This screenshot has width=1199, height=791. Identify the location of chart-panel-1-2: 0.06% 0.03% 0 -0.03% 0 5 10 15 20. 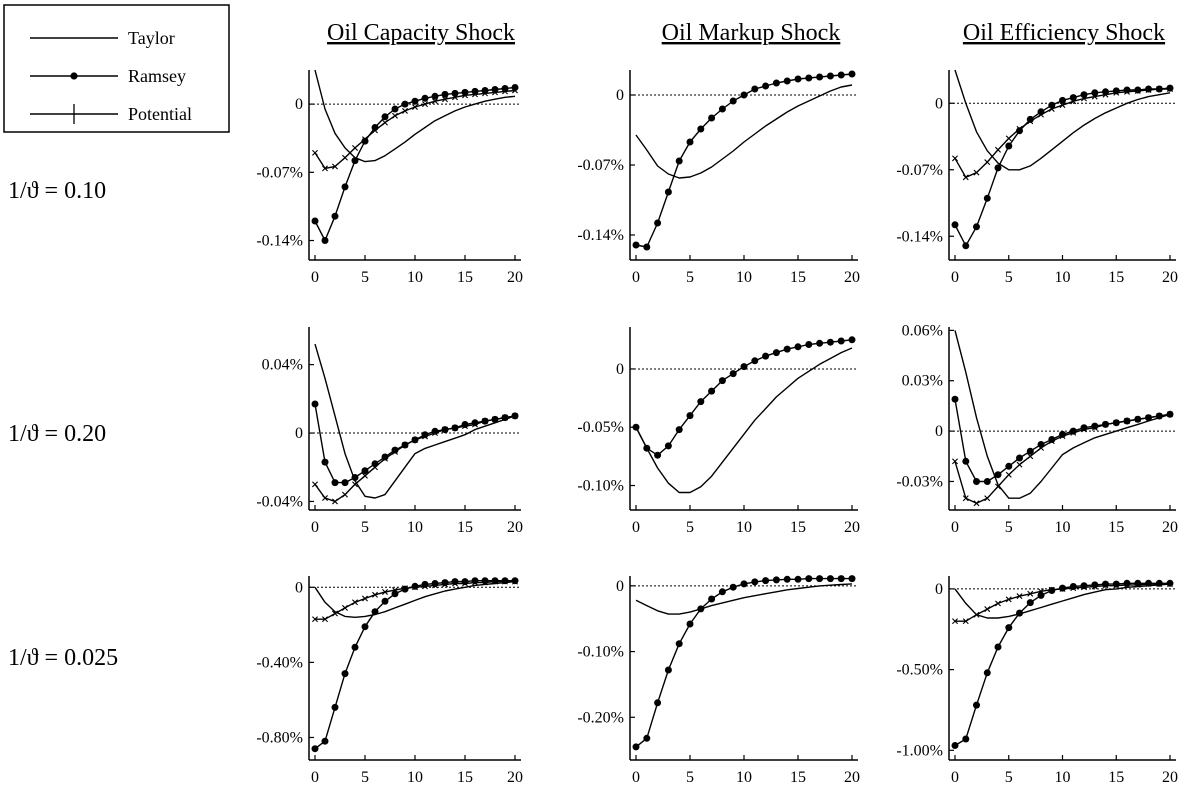
(1037, 429).